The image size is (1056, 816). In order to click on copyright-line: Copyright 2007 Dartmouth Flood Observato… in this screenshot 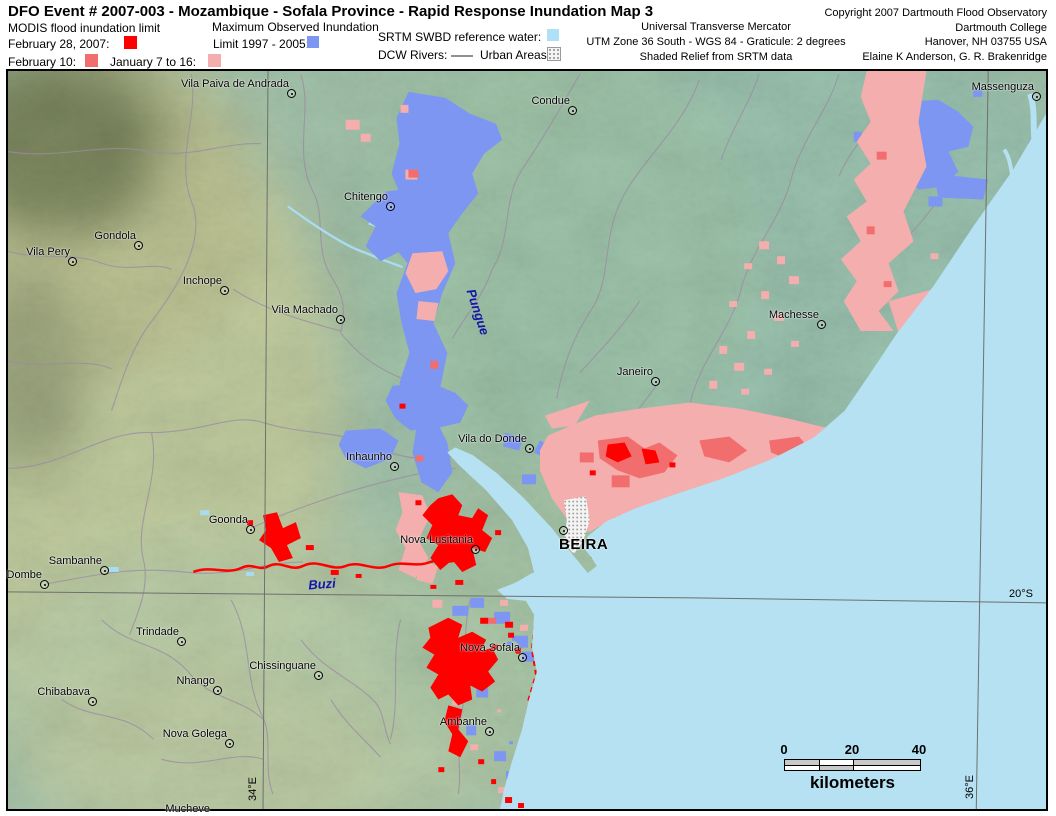, I will do `click(935, 13)`.